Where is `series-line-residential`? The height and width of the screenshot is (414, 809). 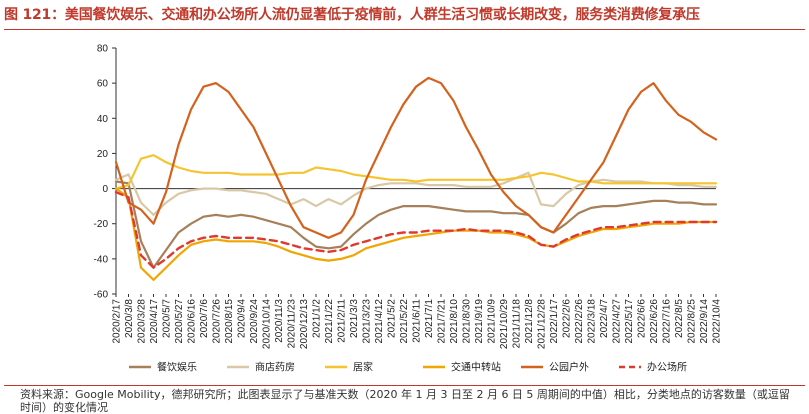
series-line-residential is located at coordinates (416, 172).